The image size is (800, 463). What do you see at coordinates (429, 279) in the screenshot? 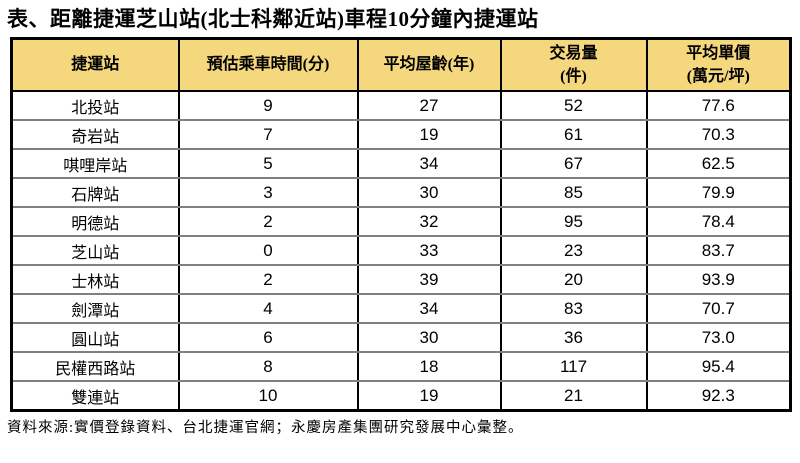
I see `cell-avg_house_age_yr: 39` at bounding box center [429, 279].